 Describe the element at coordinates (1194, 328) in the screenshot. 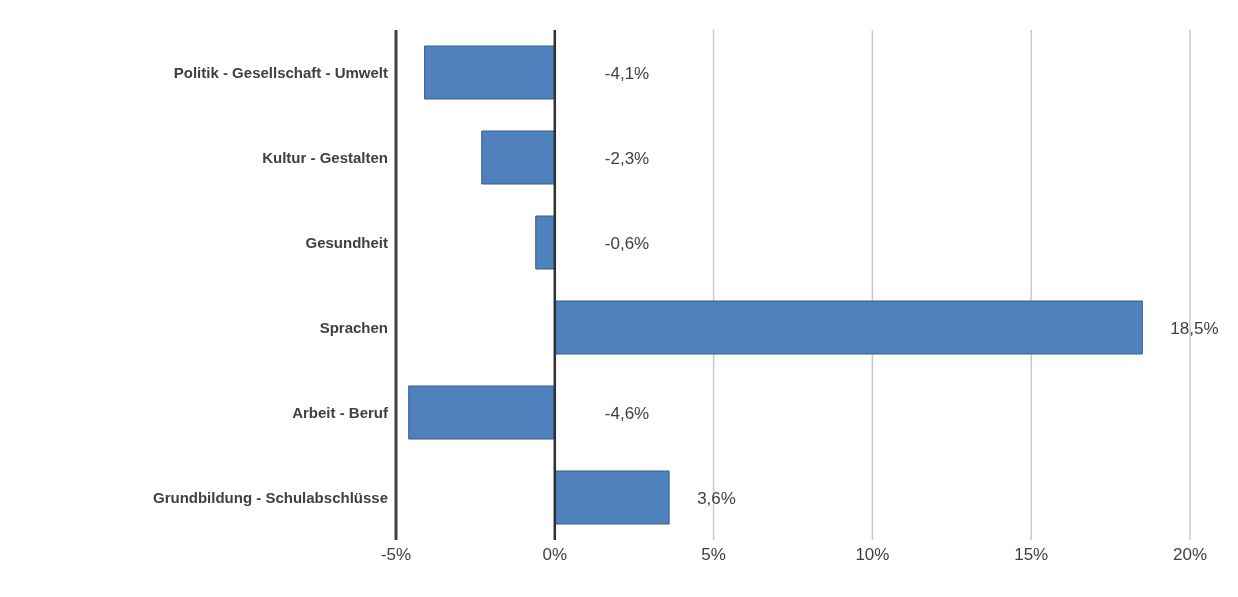

I see `data-label: 18,5%` at that location.